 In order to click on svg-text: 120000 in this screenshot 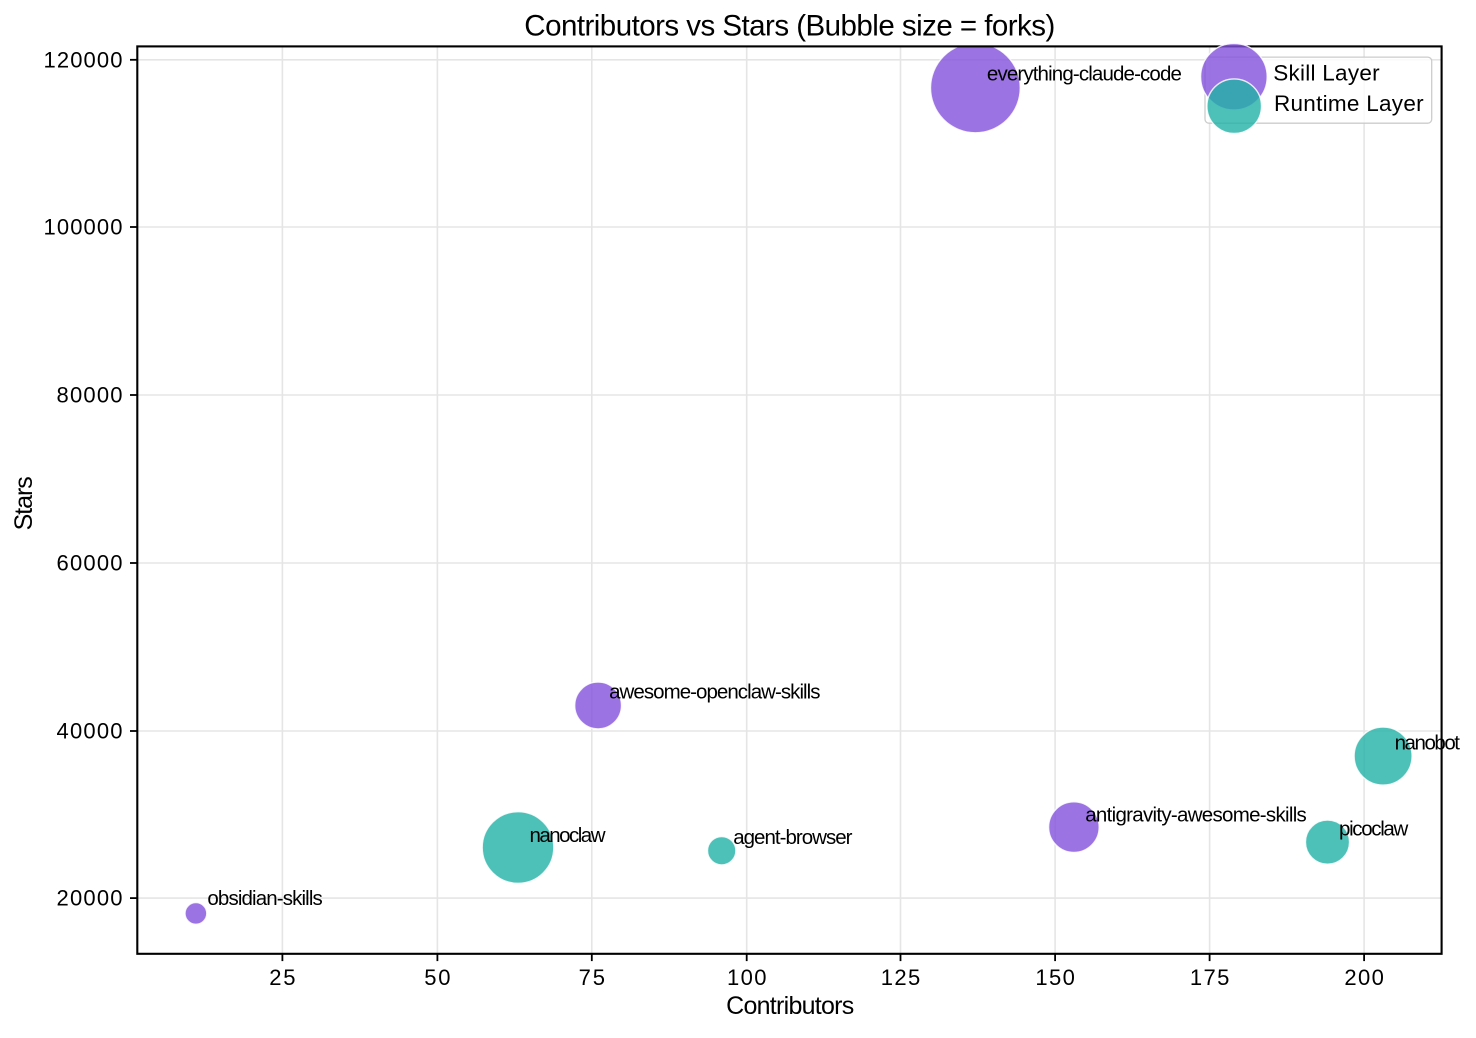, I will do `click(83, 59)`.